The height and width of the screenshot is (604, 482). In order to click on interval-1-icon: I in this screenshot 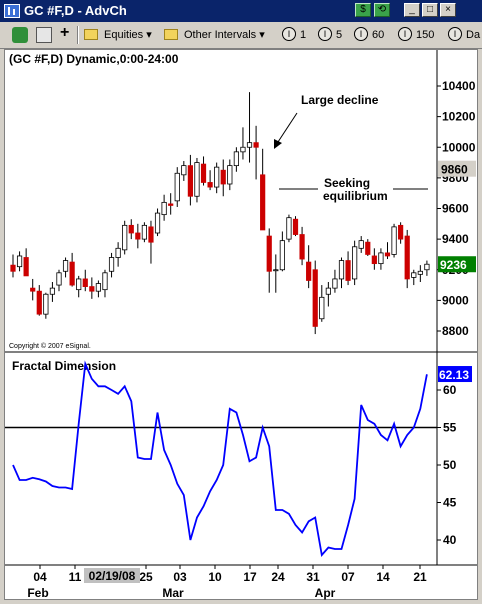, I will do `click(289, 34)`.